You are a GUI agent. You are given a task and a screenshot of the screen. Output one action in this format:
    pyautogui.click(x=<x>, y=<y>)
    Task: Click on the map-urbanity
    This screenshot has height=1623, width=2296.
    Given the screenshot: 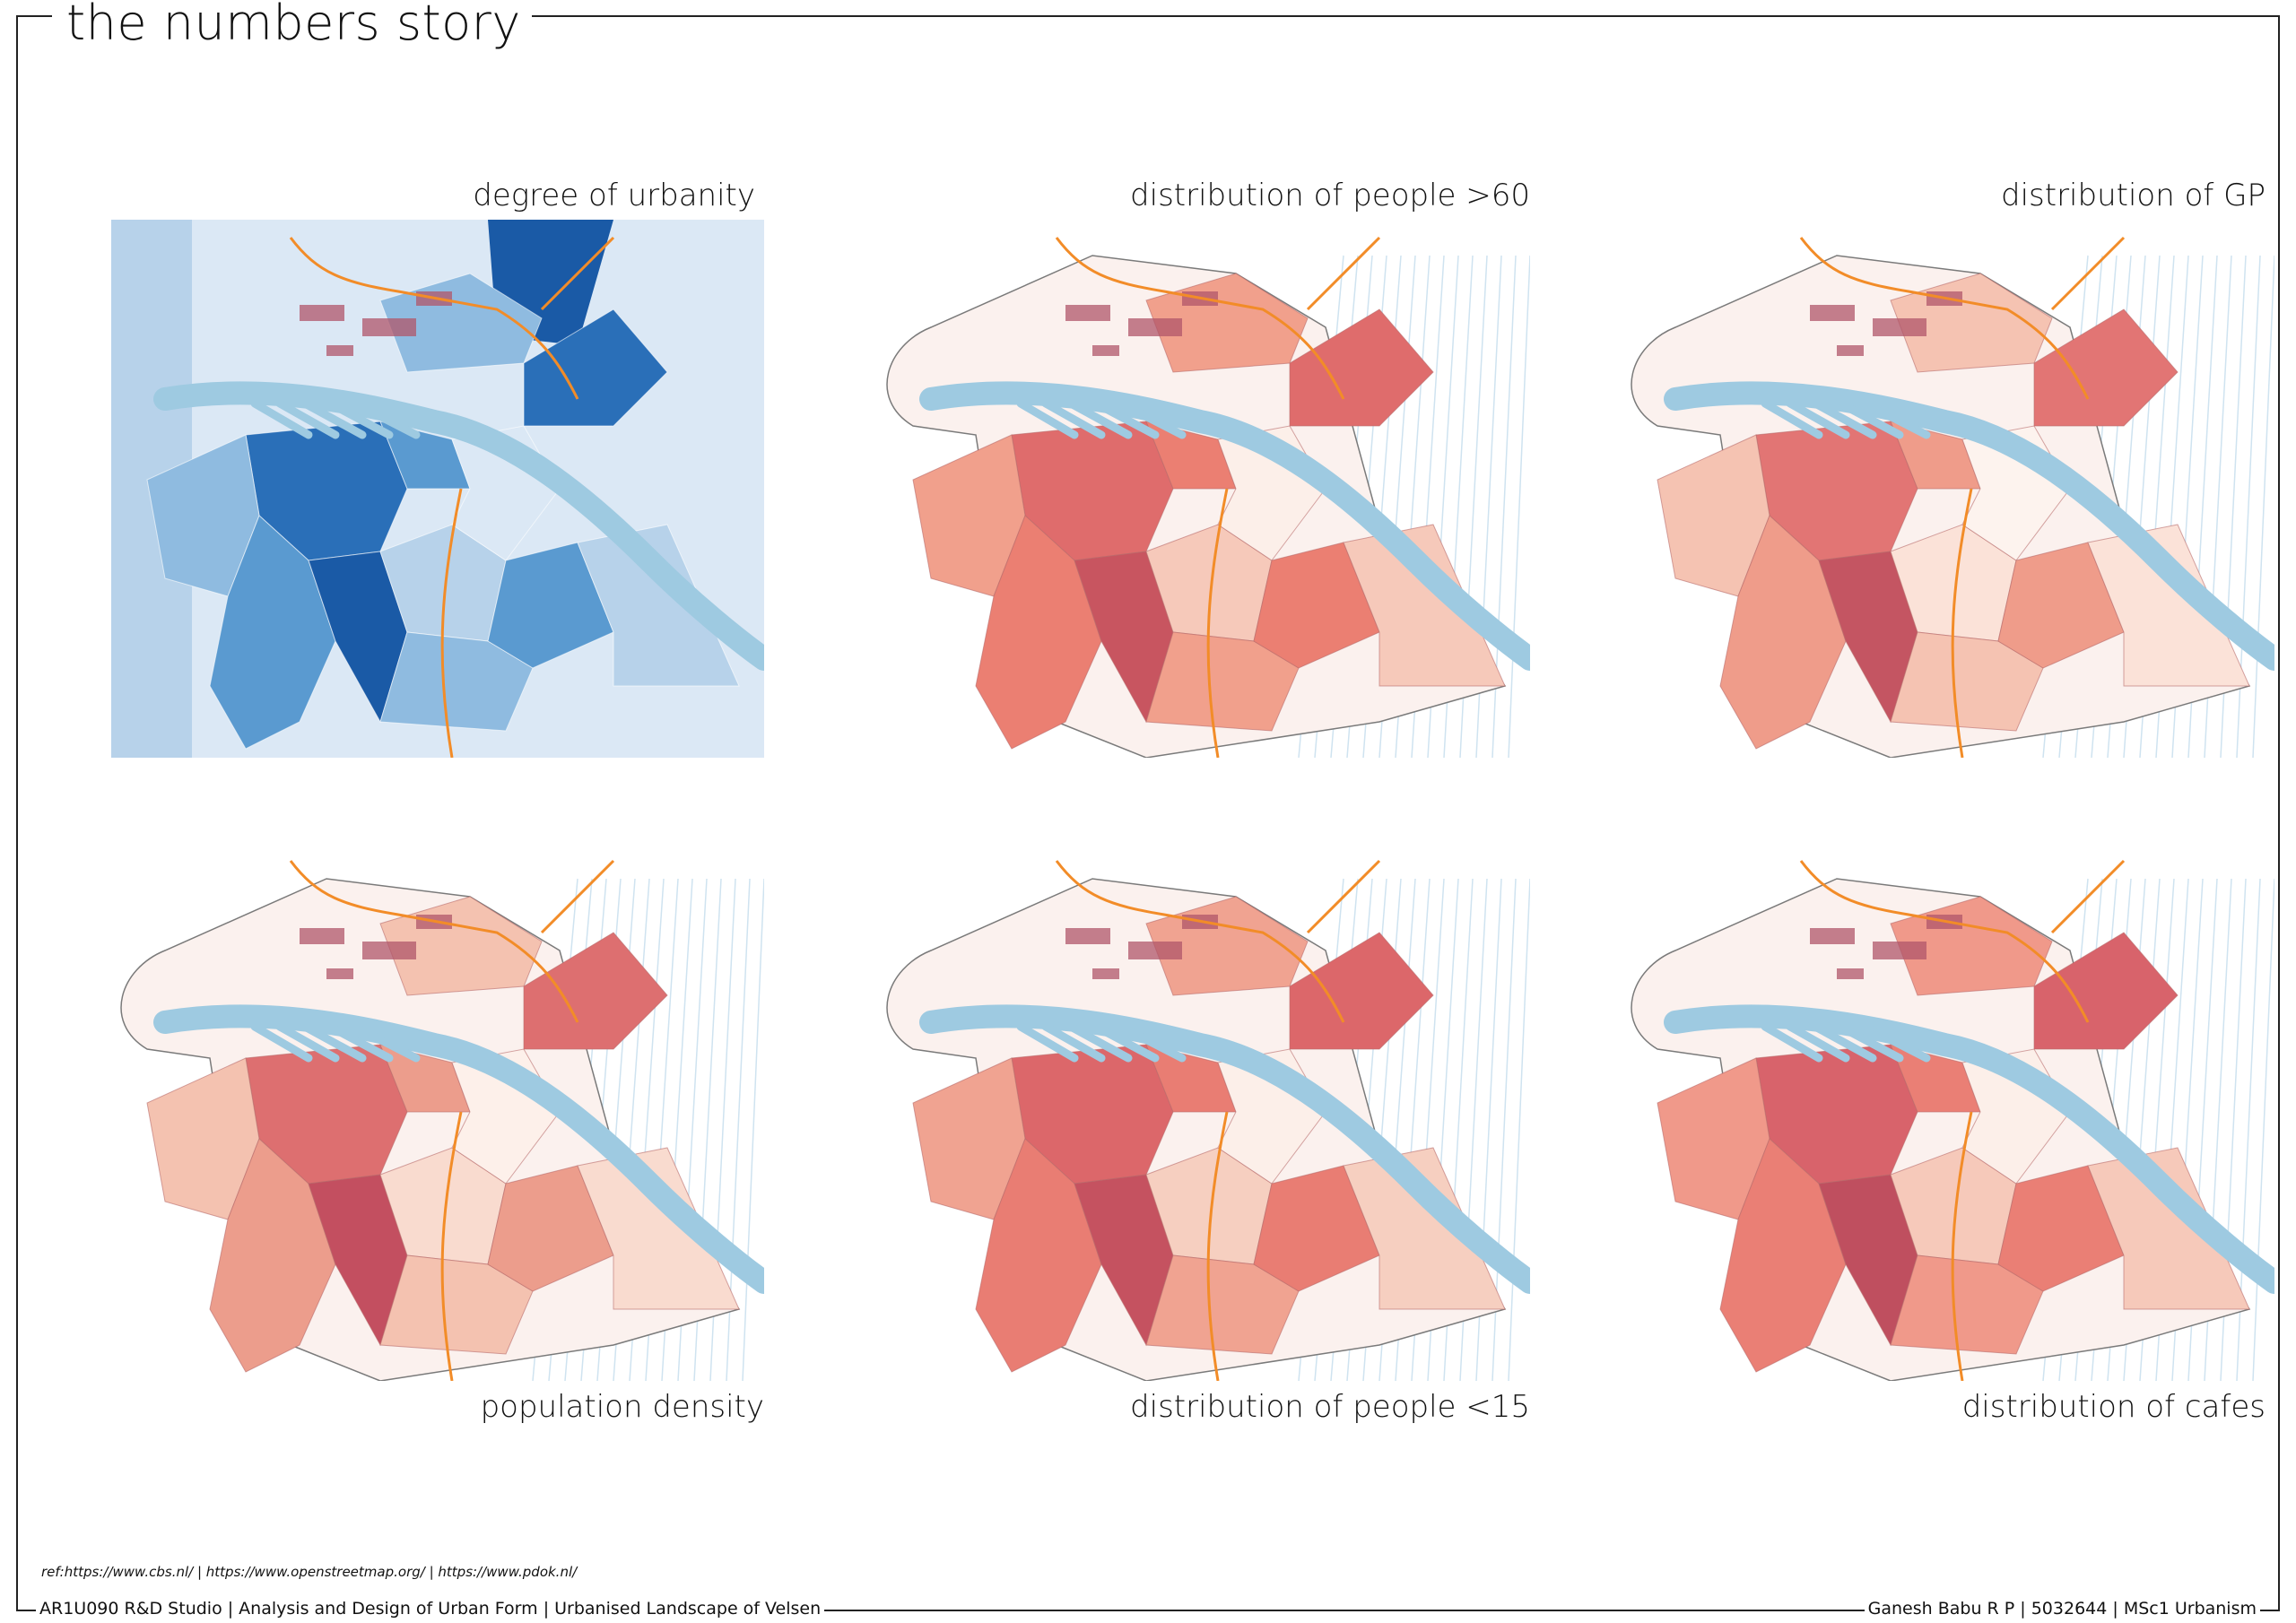 What is the action you would take?
    pyautogui.click(x=437, y=489)
    